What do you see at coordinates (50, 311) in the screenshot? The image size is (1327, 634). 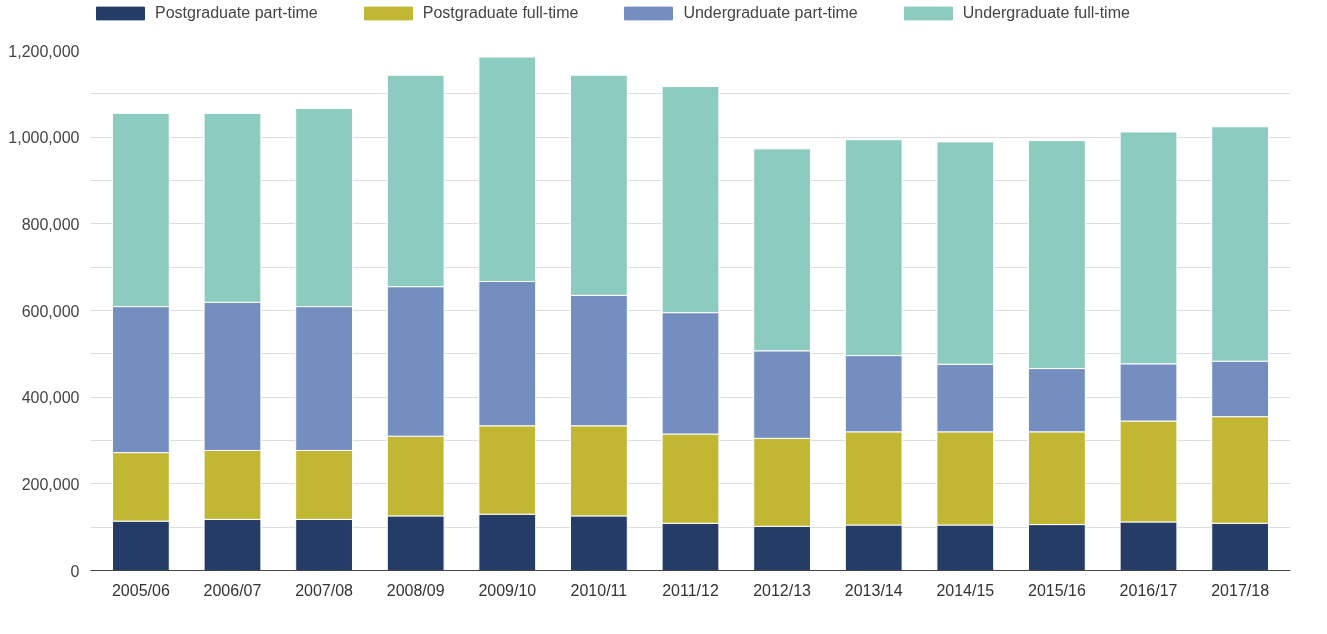 I see `y-tick-label: 600,000` at bounding box center [50, 311].